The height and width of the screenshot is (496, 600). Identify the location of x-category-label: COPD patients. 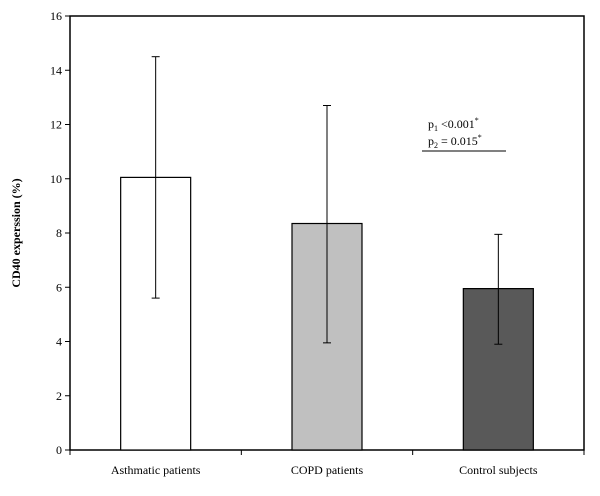
(327, 470).